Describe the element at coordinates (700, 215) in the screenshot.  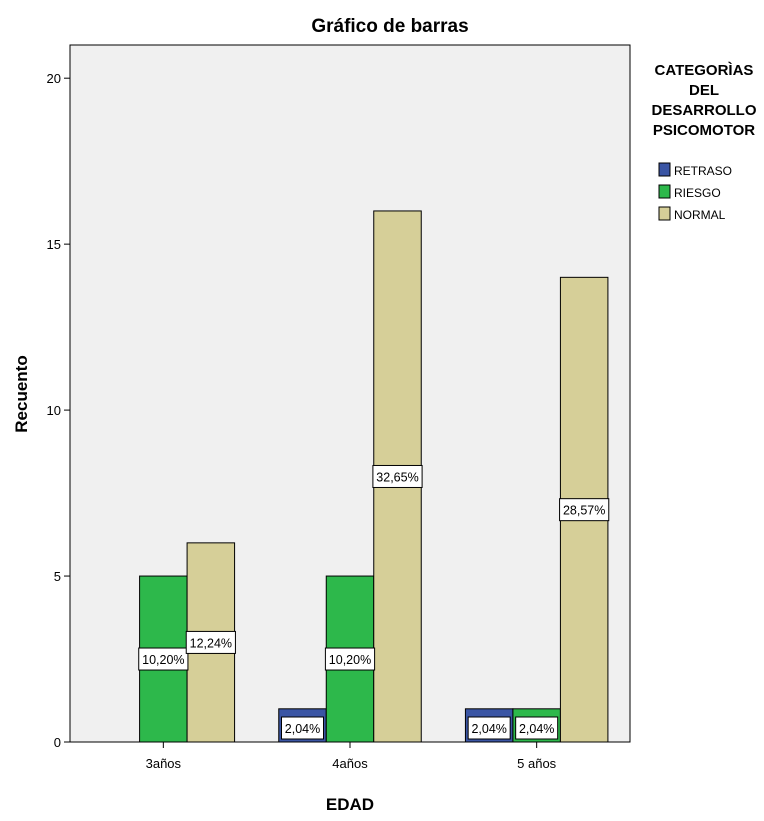
I see `legend-label-normal: NORMAL` at that location.